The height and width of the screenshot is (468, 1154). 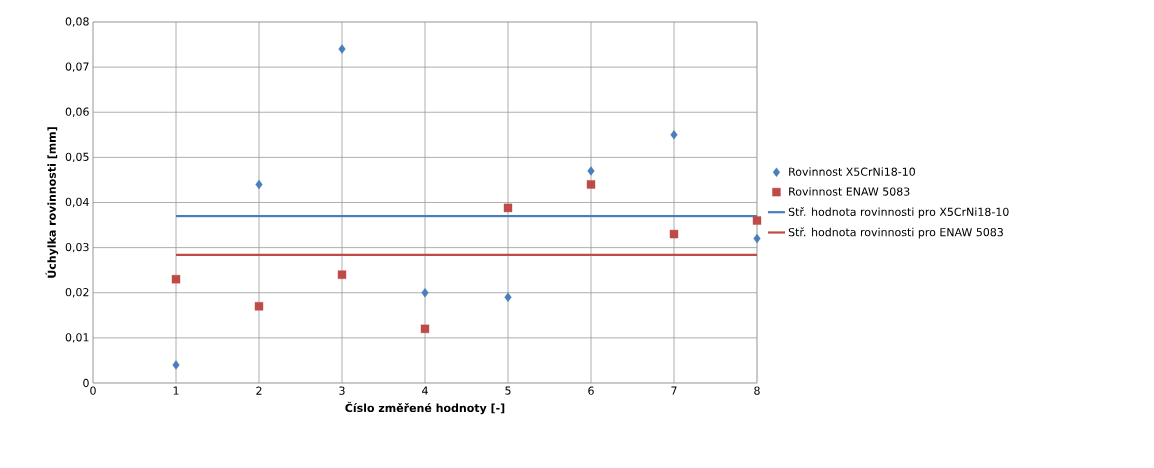 What do you see at coordinates (77, 293) in the screenshot?
I see `y-tick-label: 0,02` at bounding box center [77, 293].